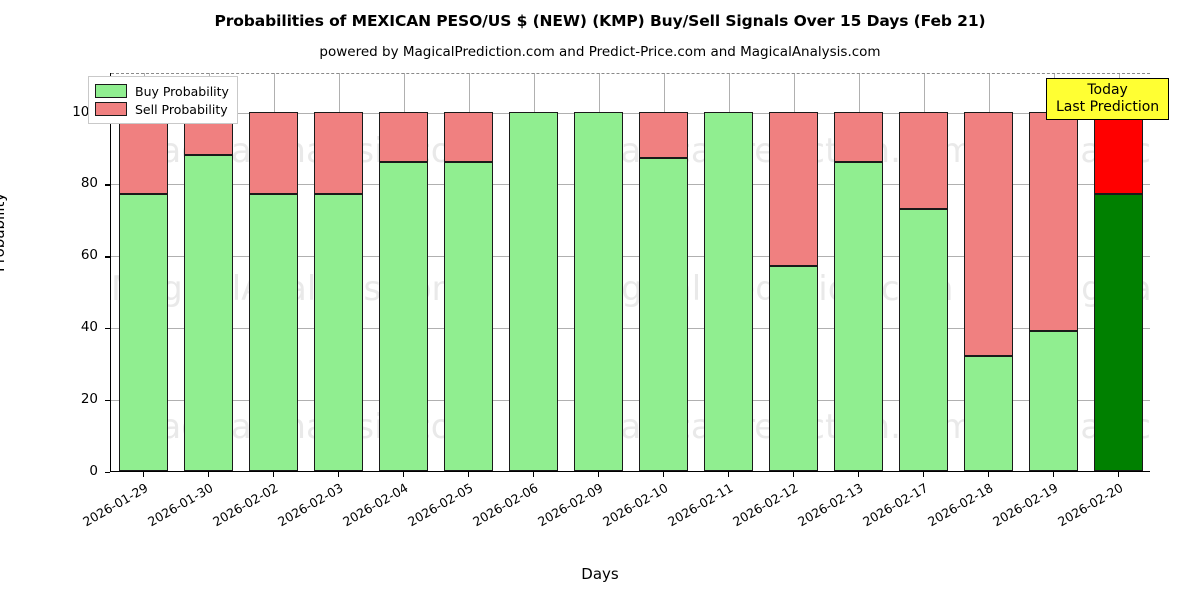  Describe the element at coordinates (89, 327) in the screenshot. I see `y-tick-label: 40` at that location.